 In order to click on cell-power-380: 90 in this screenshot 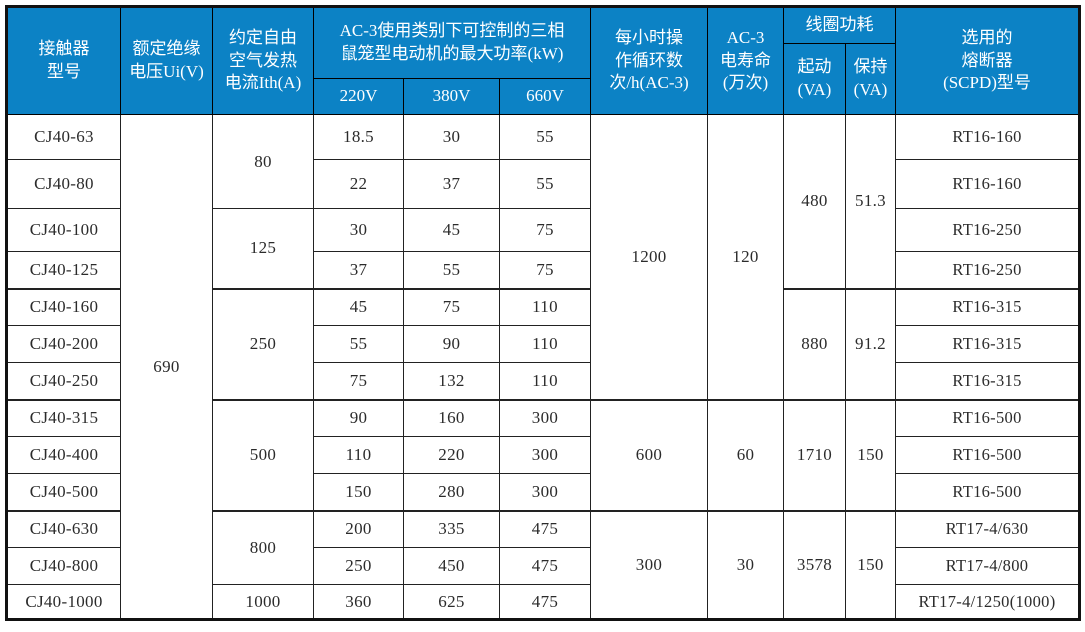, I will do `click(451, 344)`.